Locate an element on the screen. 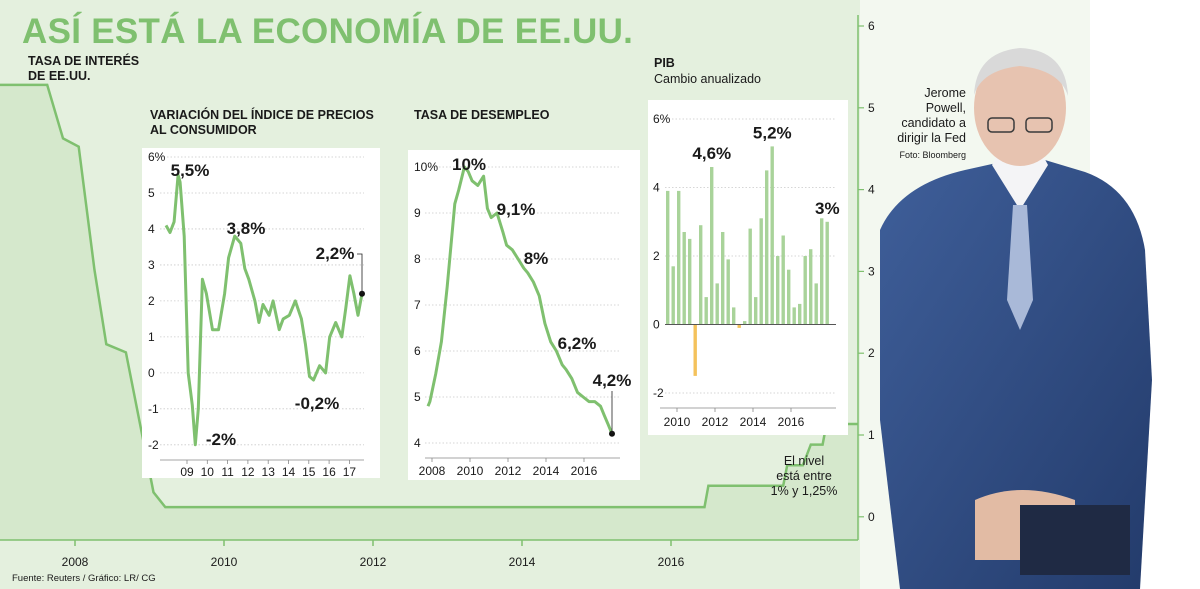  gdp-data-label: 3% is located at coordinates (827, 208).